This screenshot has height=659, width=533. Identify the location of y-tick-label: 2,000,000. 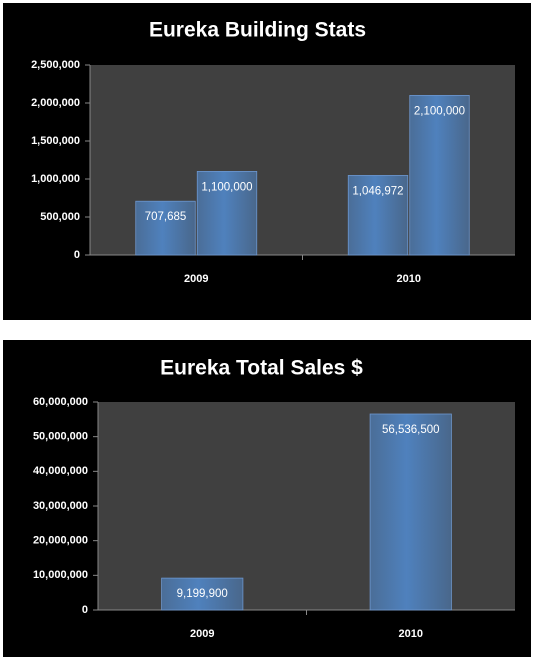
(55, 103).